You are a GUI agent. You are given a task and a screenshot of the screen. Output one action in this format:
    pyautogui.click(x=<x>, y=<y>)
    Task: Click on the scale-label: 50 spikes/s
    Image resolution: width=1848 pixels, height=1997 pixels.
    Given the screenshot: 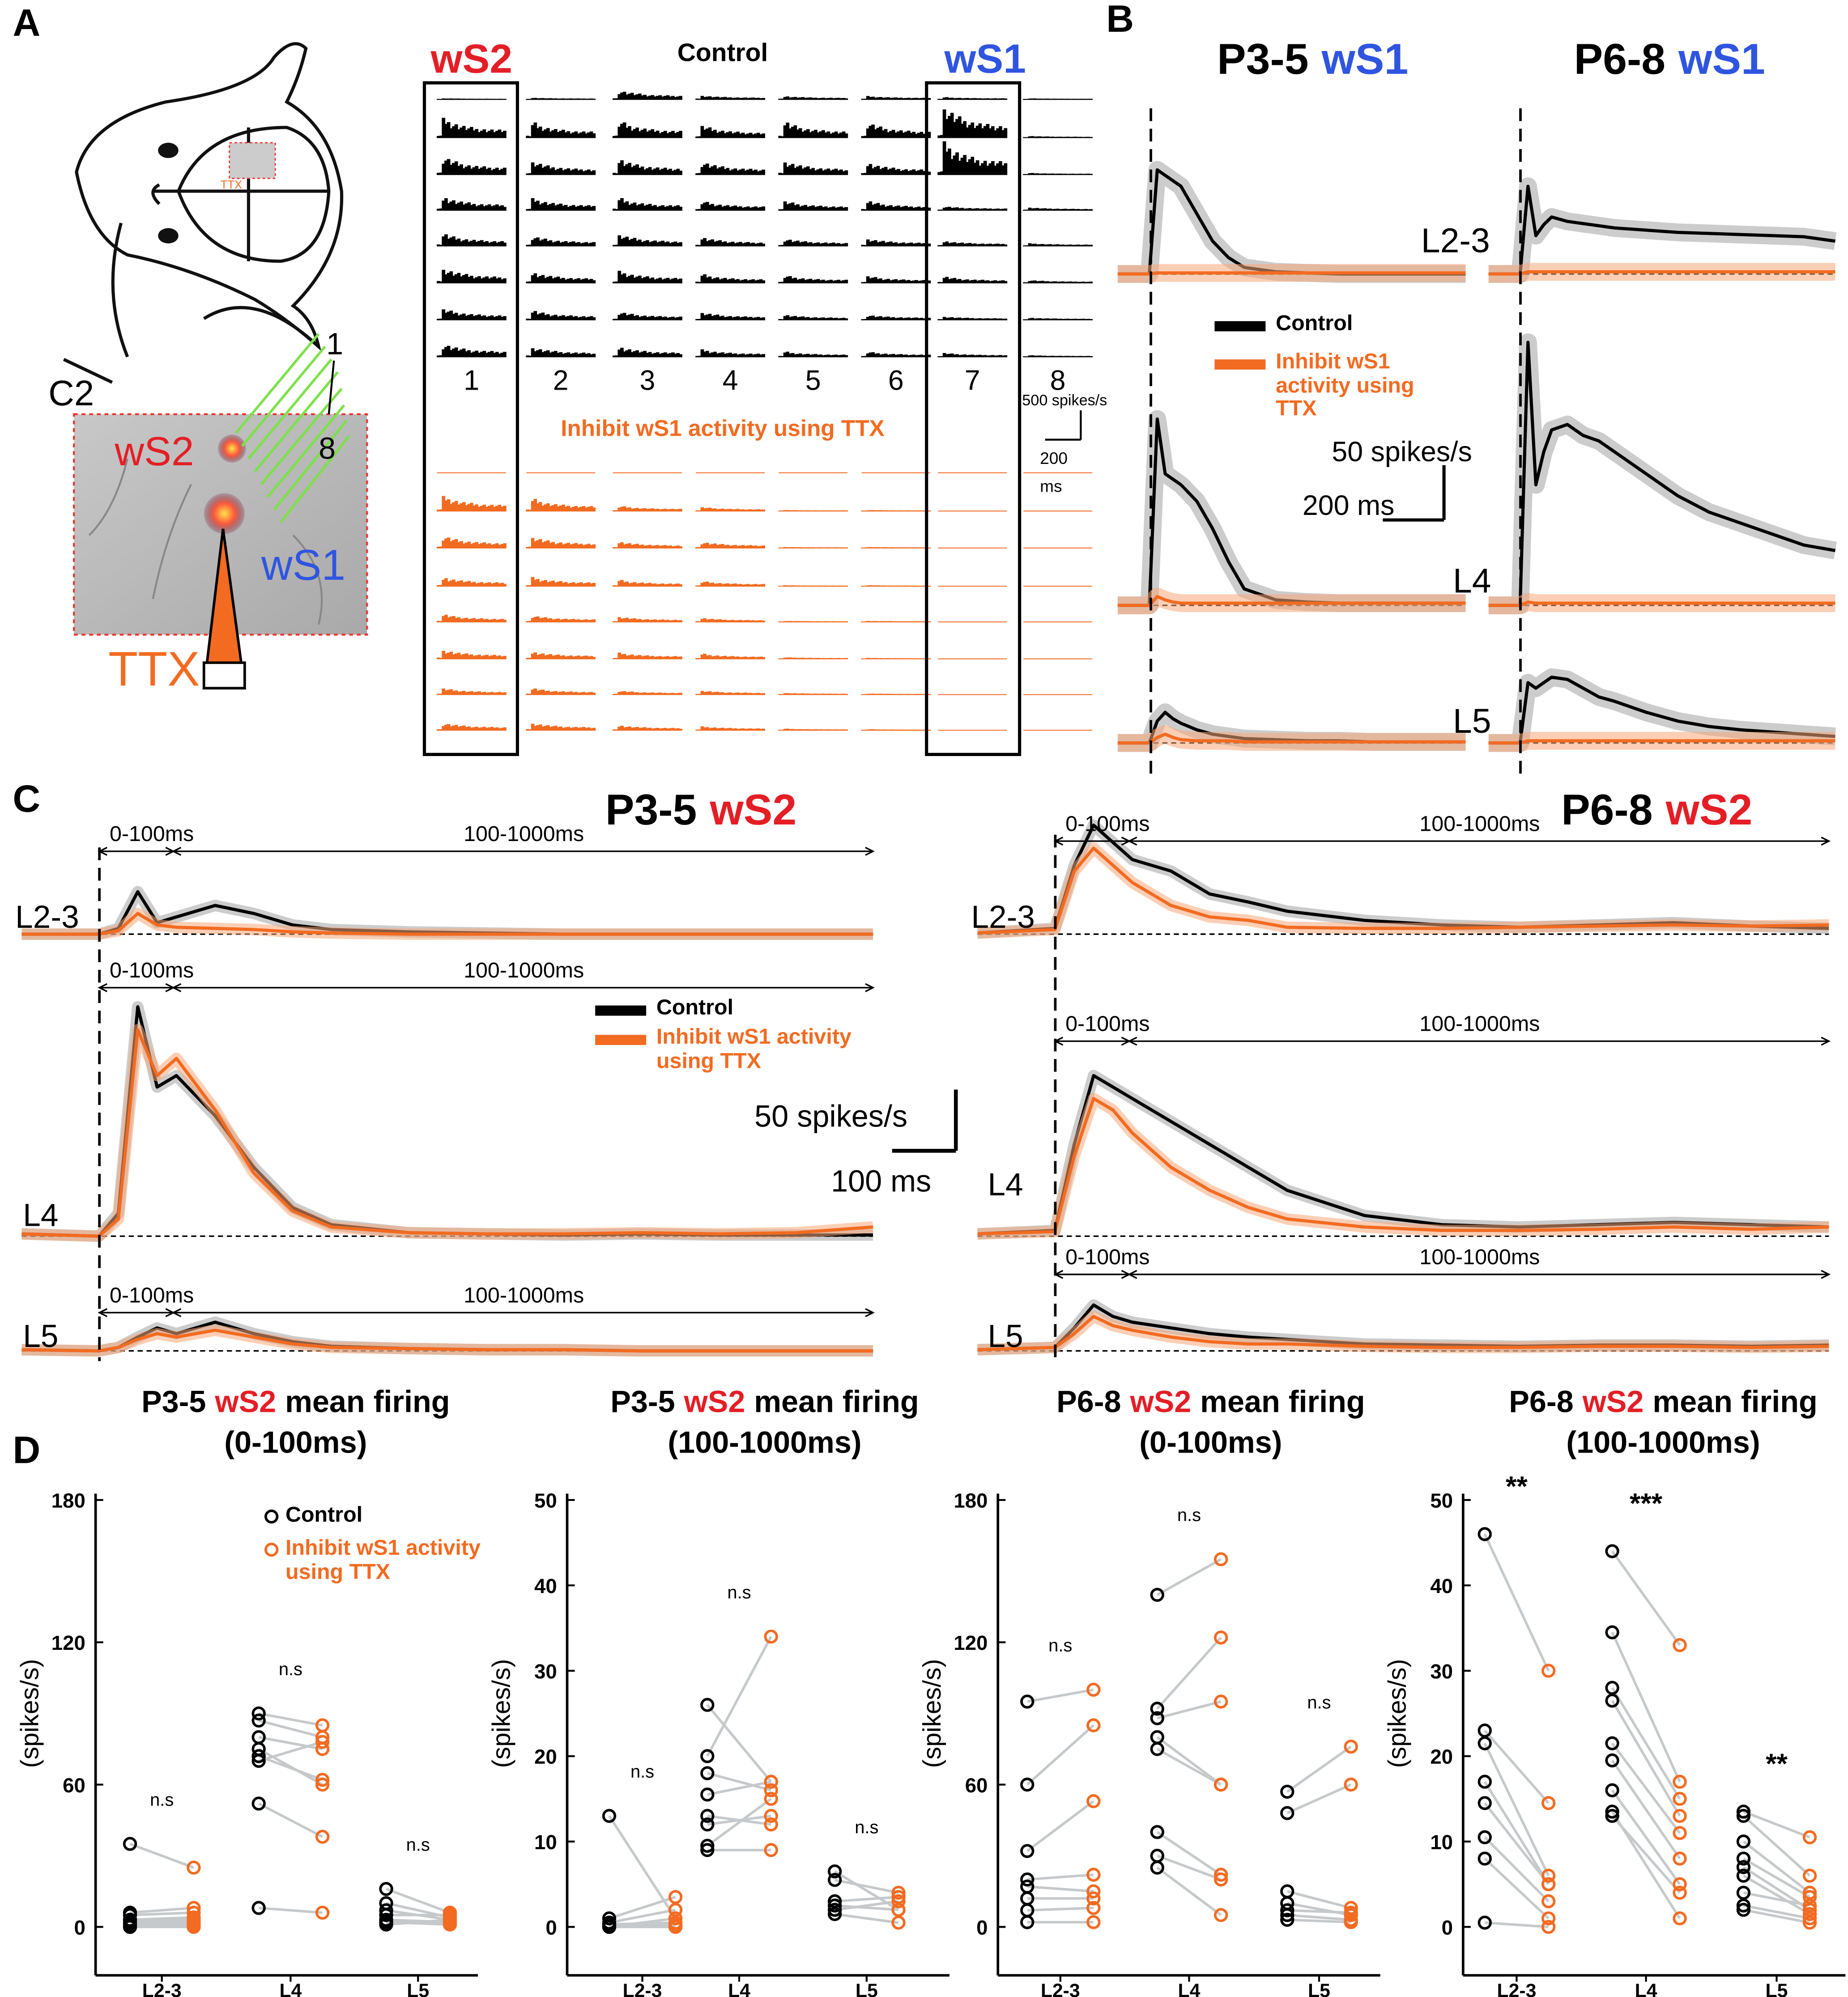 What is the action you would take?
    pyautogui.click(x=1402, y=452)
    